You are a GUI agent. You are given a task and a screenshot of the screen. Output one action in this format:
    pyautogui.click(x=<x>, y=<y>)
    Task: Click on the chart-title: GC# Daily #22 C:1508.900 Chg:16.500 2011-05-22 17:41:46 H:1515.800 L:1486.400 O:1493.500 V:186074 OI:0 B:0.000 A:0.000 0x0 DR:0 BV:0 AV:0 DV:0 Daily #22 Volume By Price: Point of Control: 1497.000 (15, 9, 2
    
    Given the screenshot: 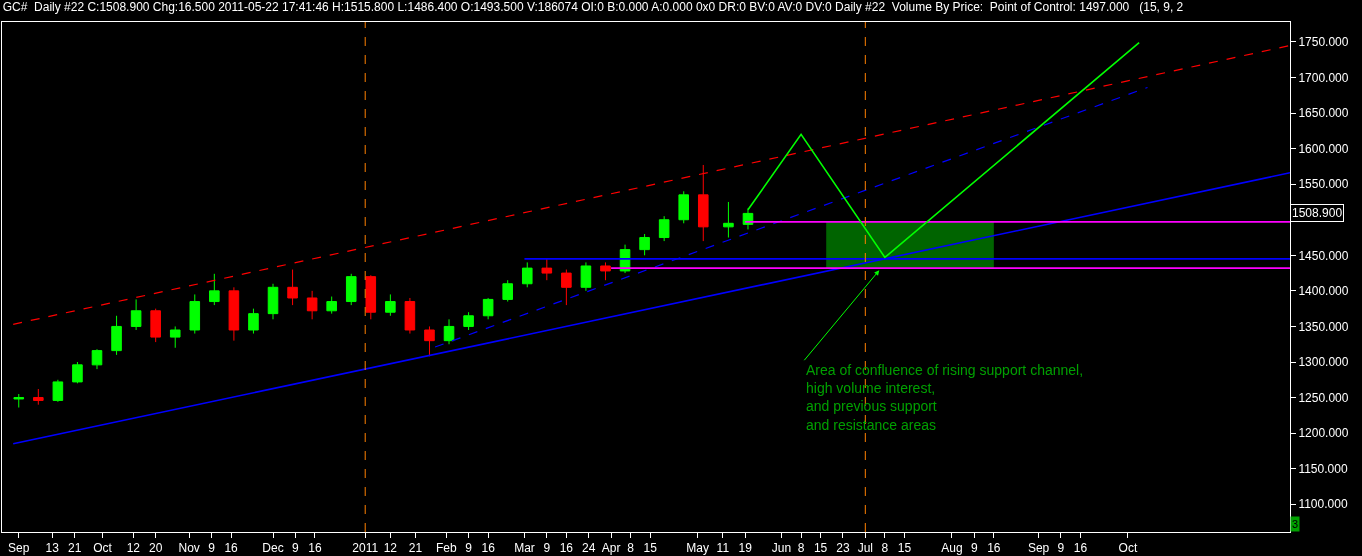 What is the action you would take?
    pyautogui.click(x=593, y=7)
    